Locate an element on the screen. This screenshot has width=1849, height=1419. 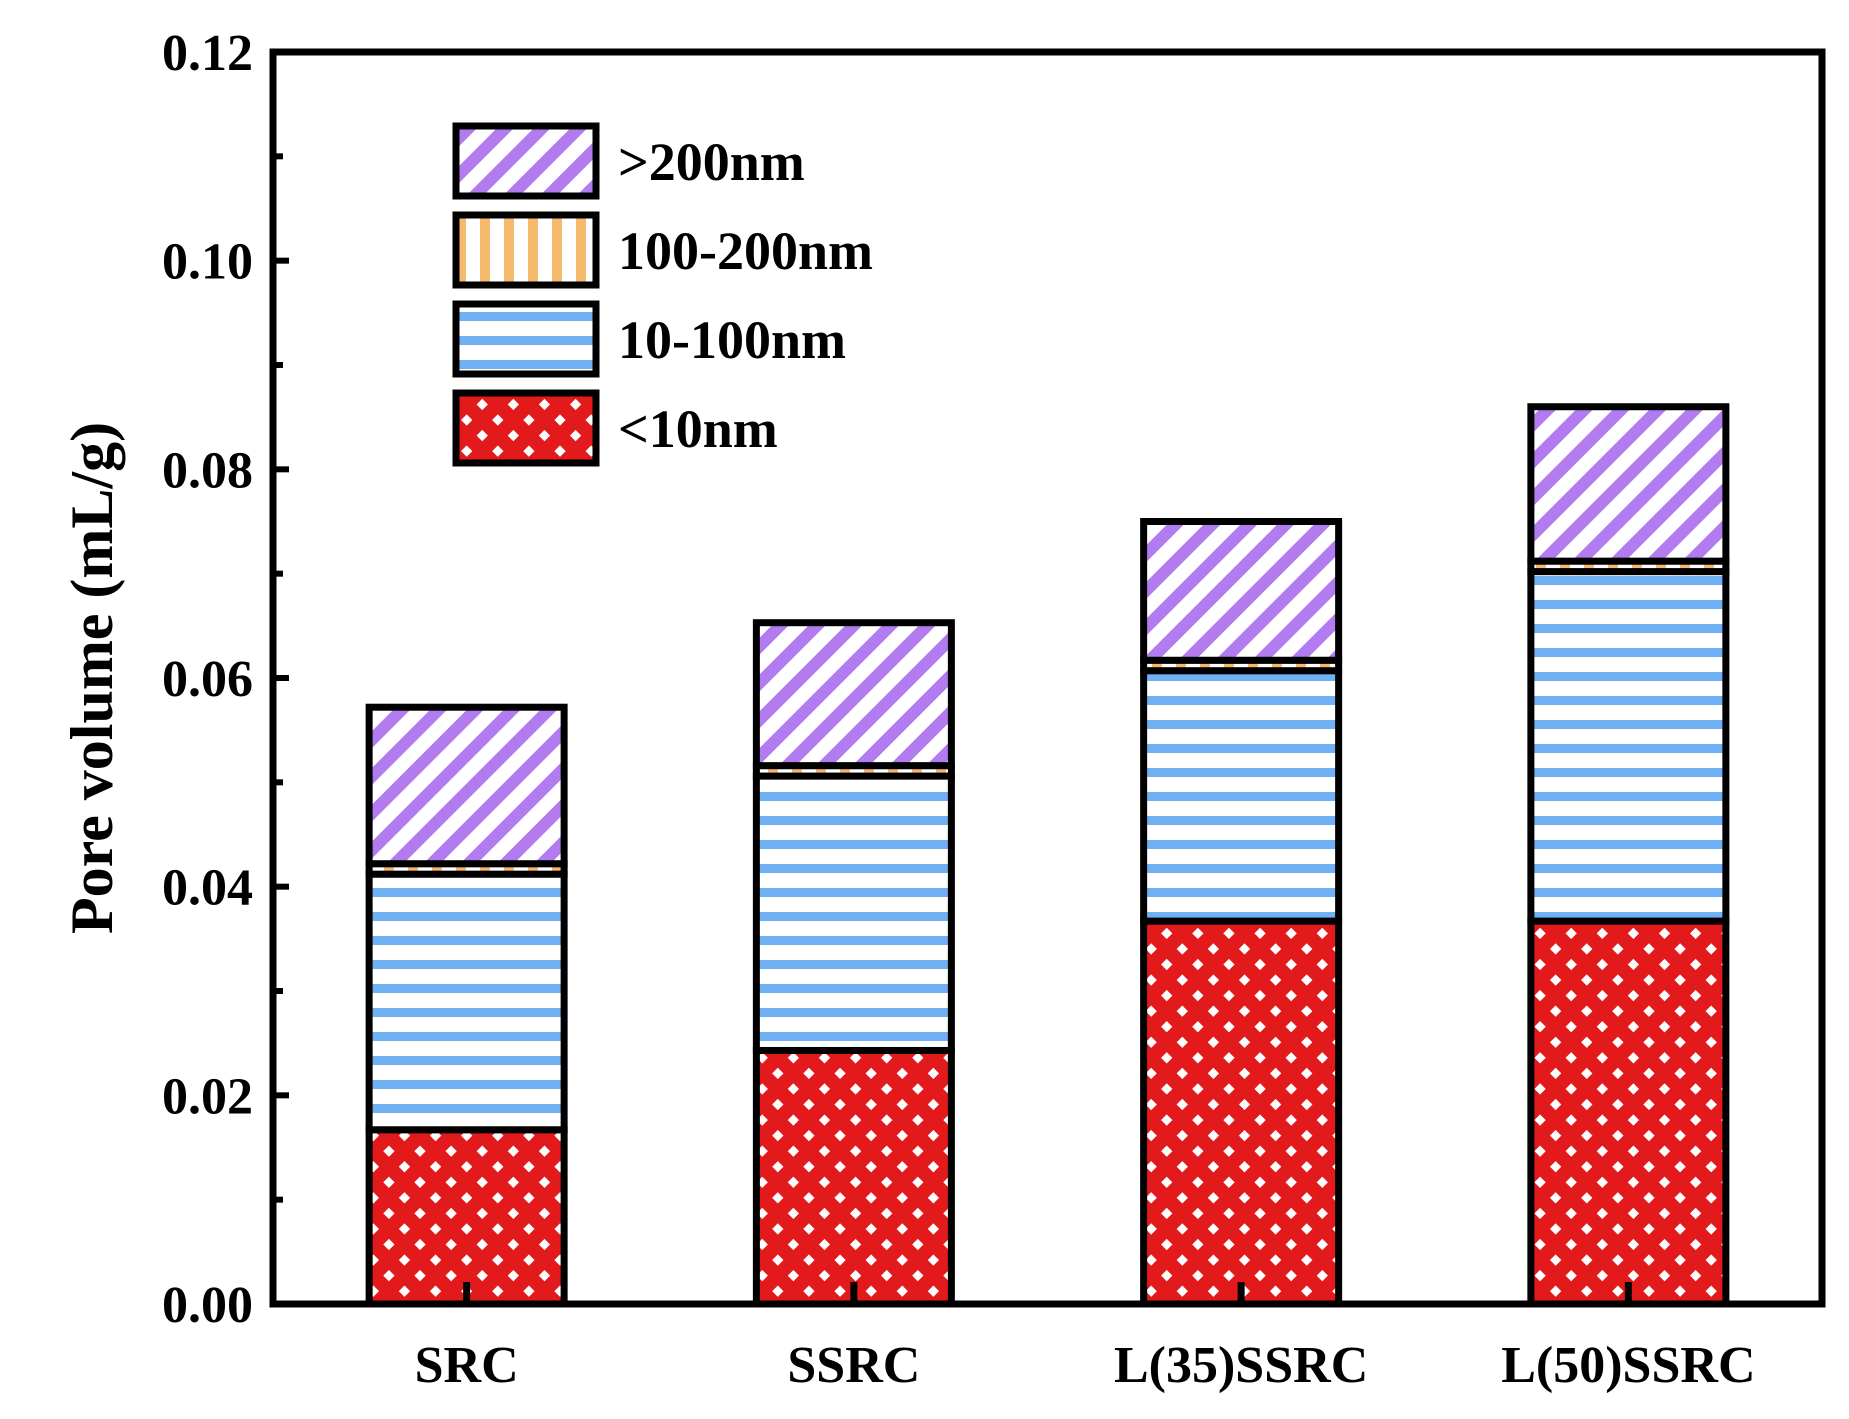
legend-swatch-diagonal is located at coordinates (526, 161).